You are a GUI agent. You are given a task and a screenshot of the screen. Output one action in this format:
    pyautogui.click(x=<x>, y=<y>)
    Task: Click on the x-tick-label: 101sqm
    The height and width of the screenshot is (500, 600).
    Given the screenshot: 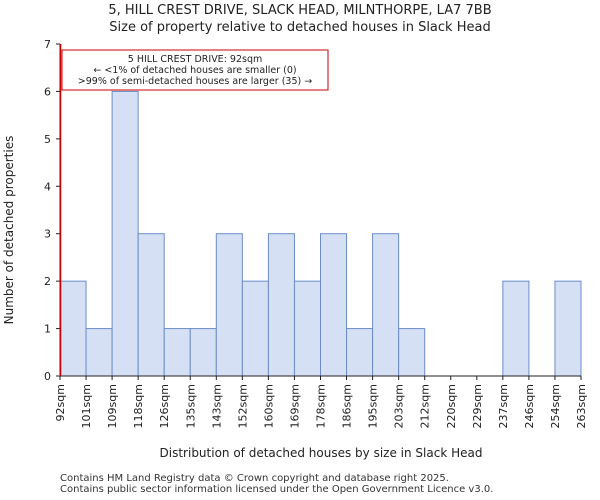 What is the action you would take?
    pyautogui.click(x=86, y=406)
    